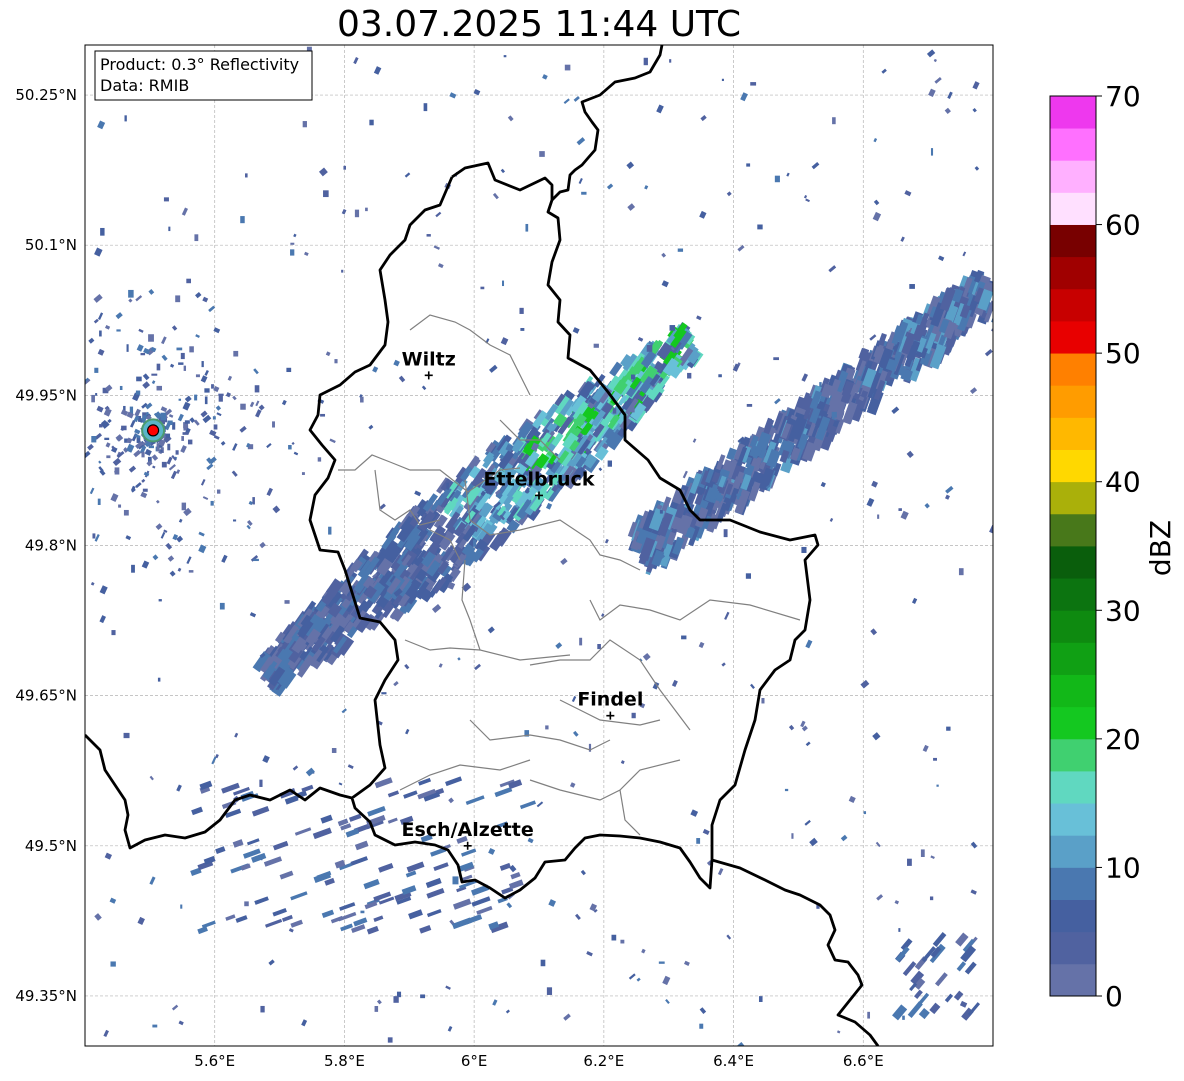  What do you see at coordinates (51, 245) in the screenshot?
I see `lat-tick-label: 50.1°N` at bounding box center [51, 245].